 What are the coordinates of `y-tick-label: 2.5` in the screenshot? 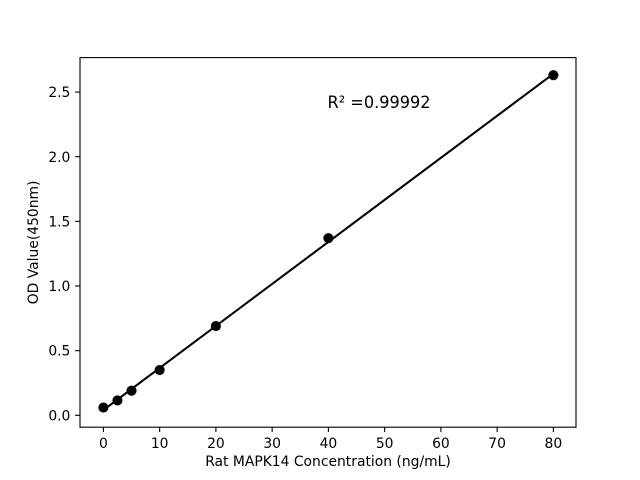 It's located at (59, 93).